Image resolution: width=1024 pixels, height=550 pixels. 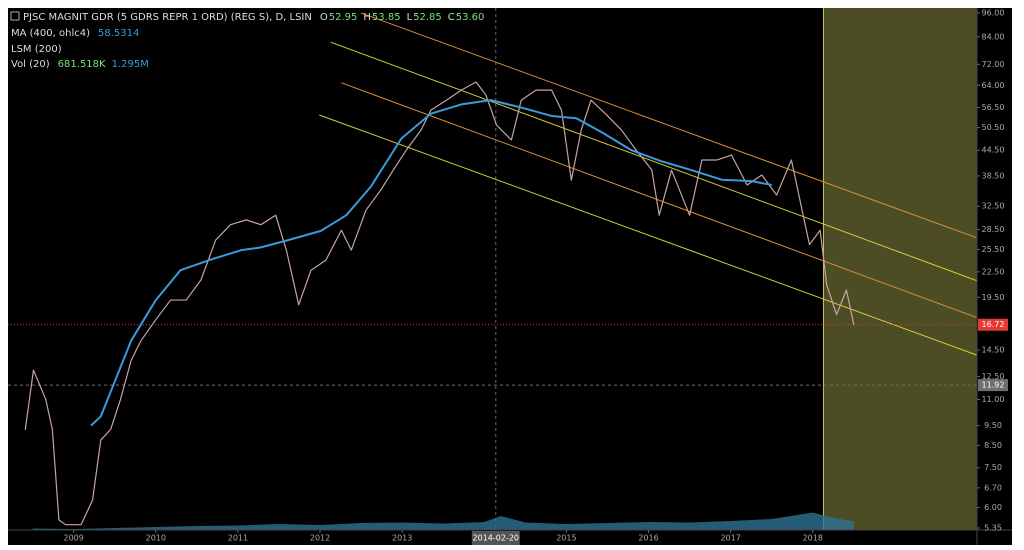 I want to click on x-tick-label: 2015, so click(x=566, y=538).